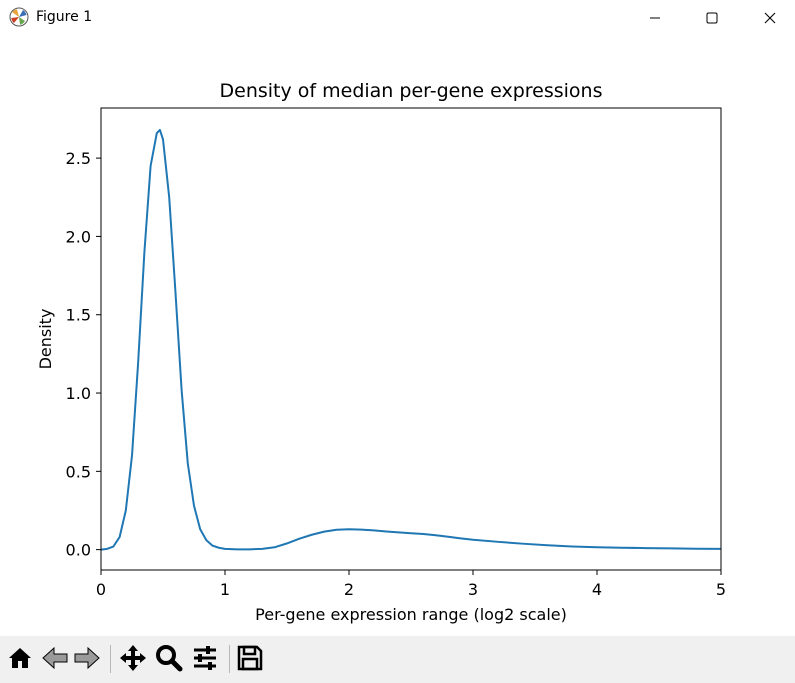  I want to click on back-icon, so click(55, 660).